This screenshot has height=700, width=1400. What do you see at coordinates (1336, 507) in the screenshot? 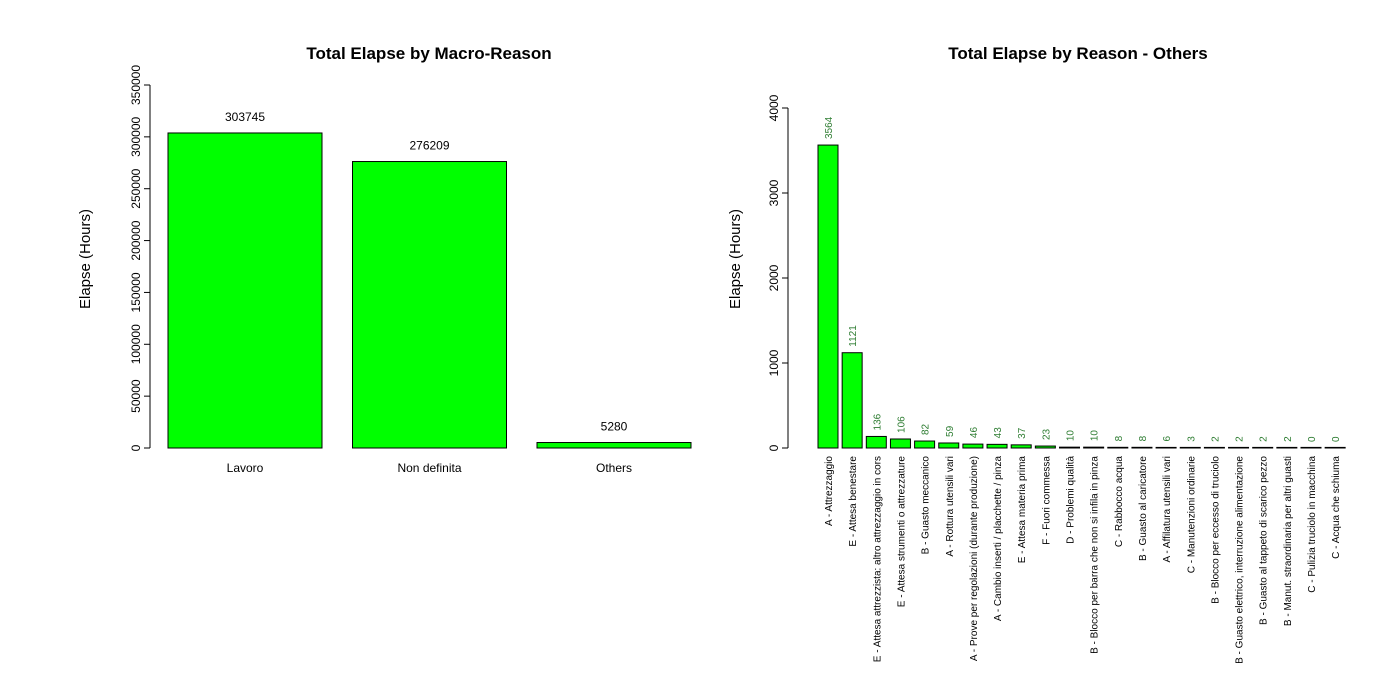
I see `category-label: C - Acqua che schiuma` at bounding box center [1336, 507].